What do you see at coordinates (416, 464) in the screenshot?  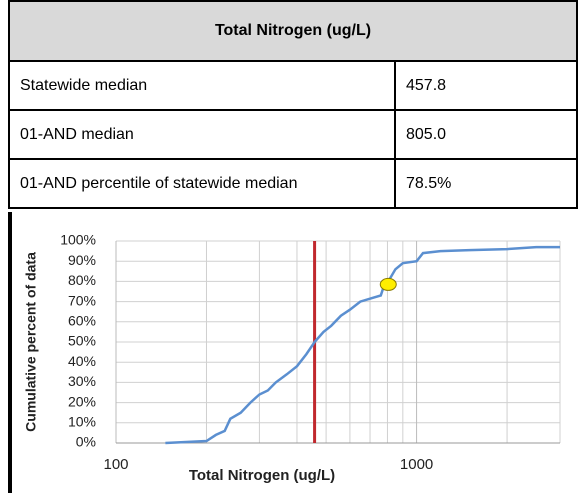 I see `x-tick-label: 1000` at bounding box center [416, 464].